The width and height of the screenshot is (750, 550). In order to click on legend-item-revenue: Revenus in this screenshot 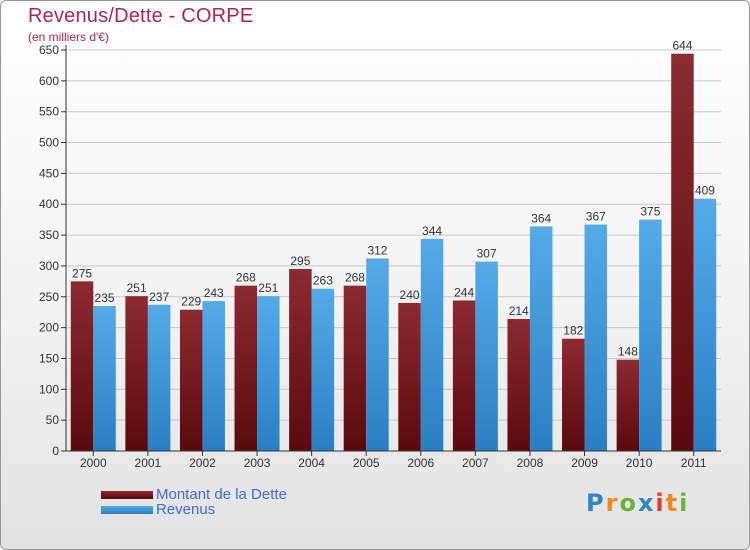, I will do `click(194, 509)`.